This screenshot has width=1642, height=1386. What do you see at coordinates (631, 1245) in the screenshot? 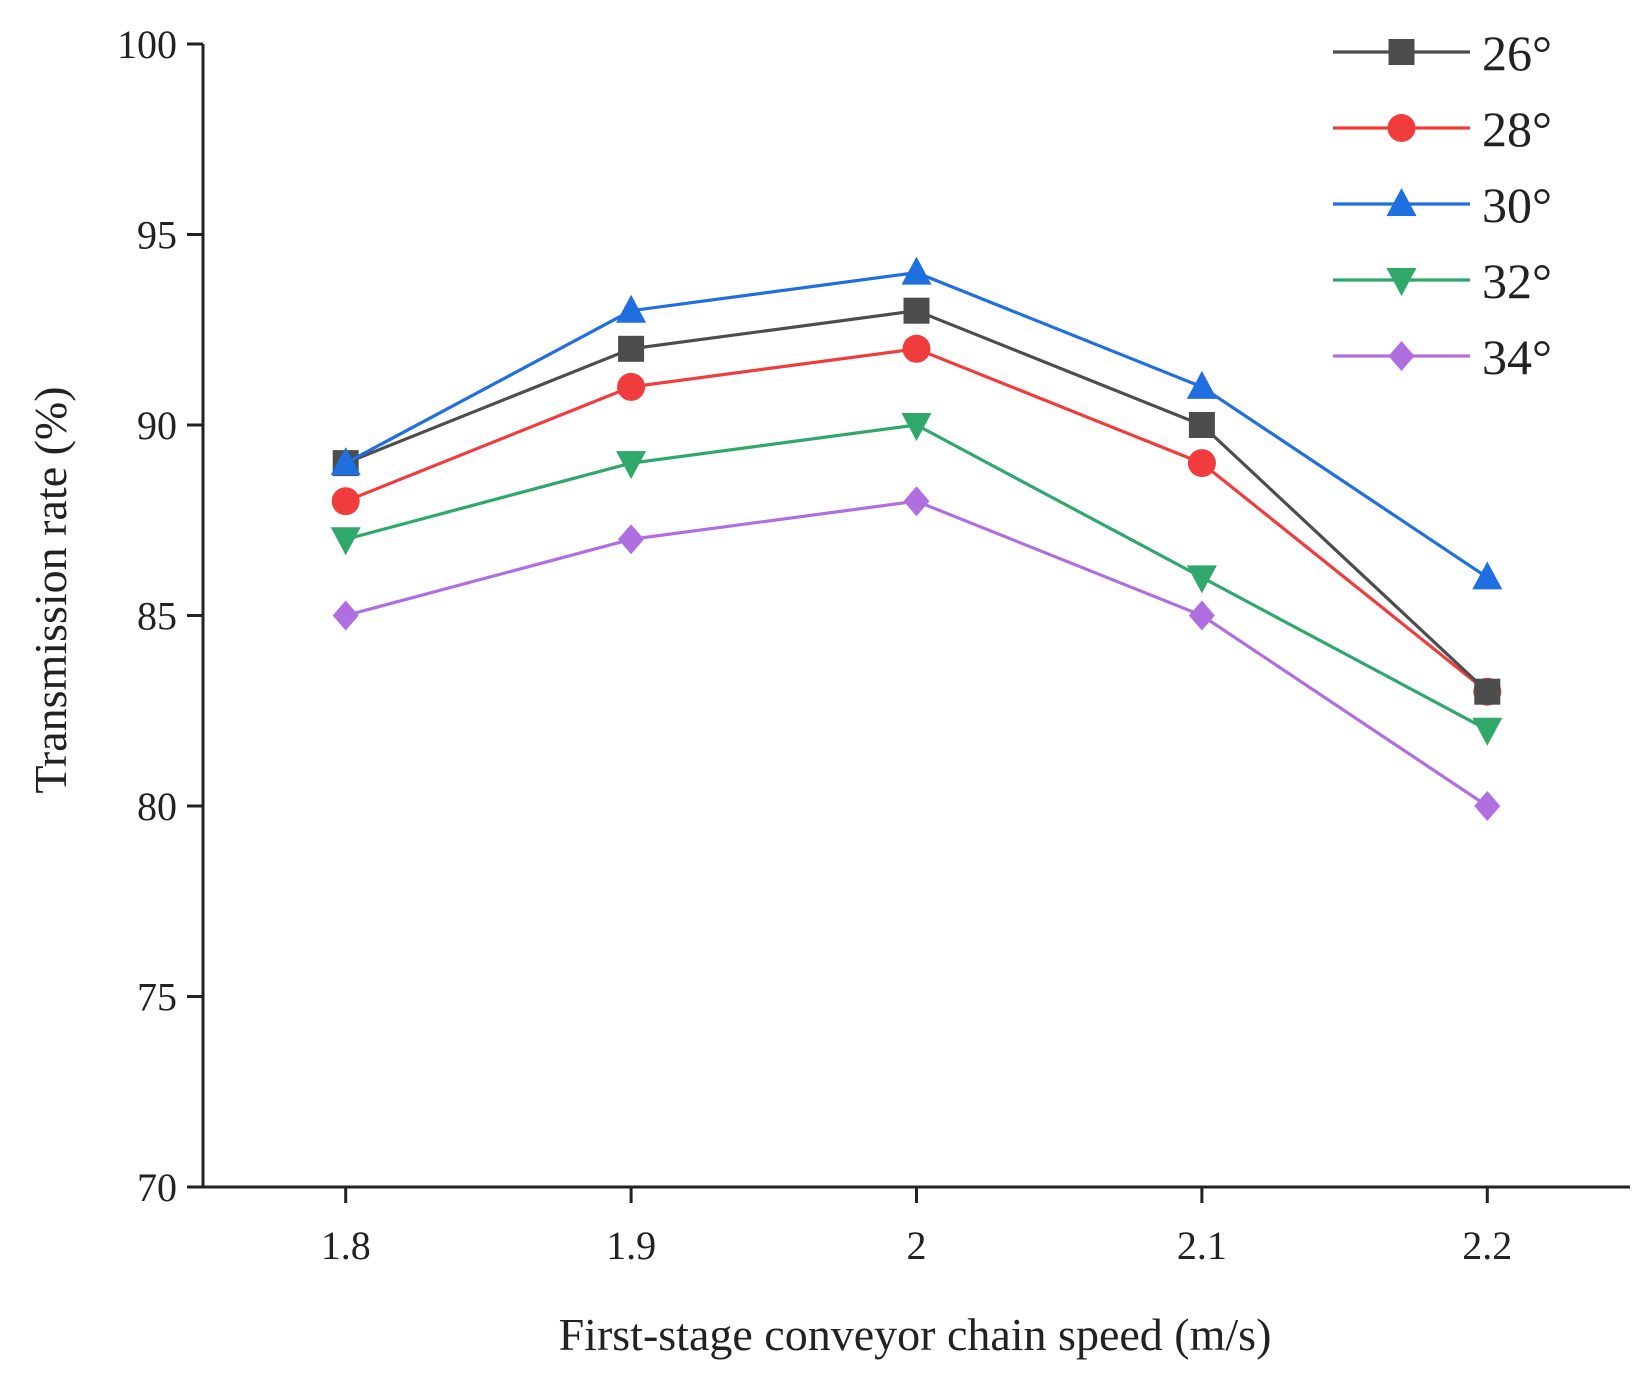
I see `x-tick-label: 1.9` at bounding box center [631, 1245].